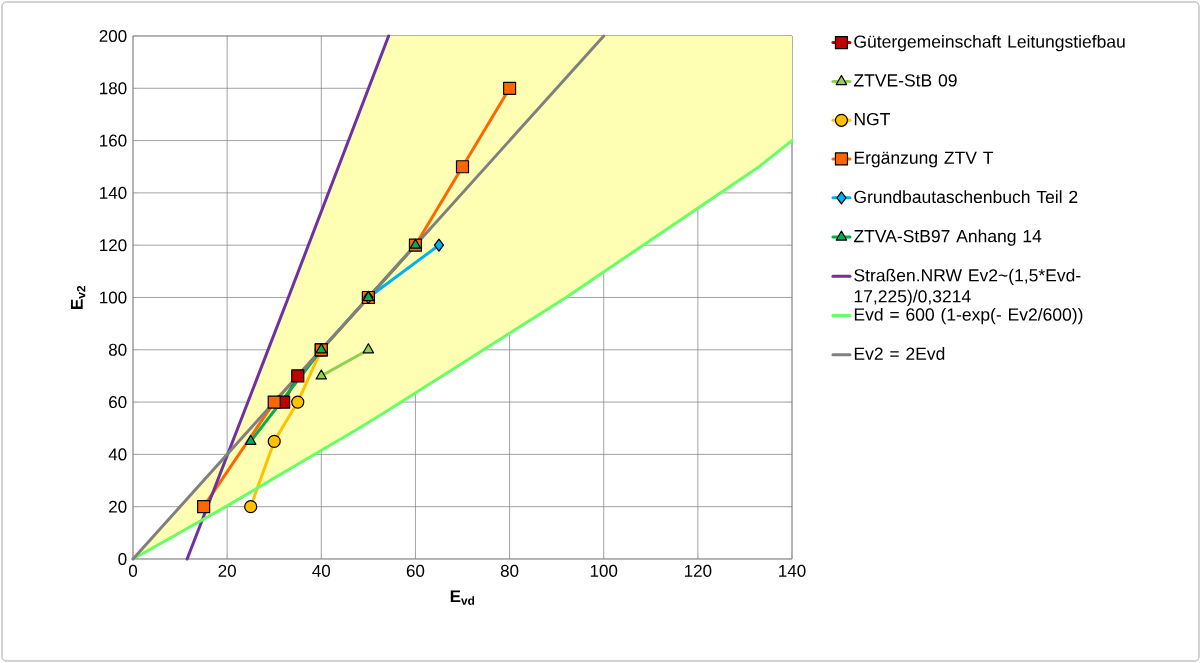  I want to click on y-tick-label: 140, so click(113, 192).